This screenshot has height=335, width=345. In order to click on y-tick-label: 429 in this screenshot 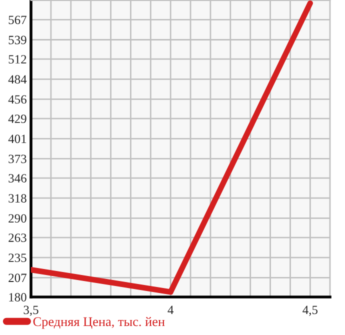, I will do `click(17, 119)`.